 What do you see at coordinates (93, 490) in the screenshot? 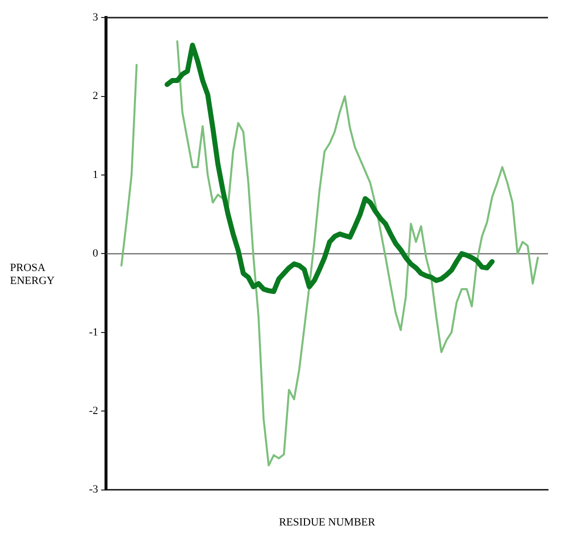
I see `y-tick-label: -3` at bounding box center [93, 490].